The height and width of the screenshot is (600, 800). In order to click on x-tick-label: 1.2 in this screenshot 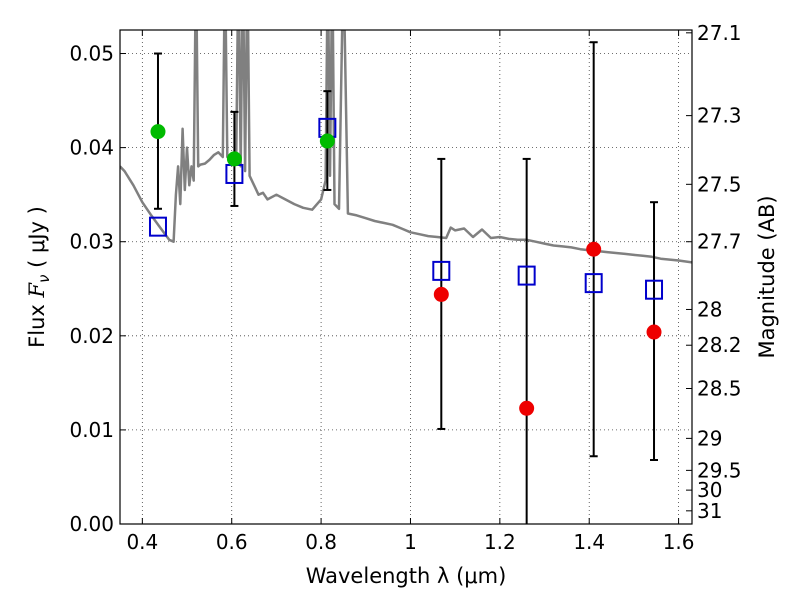, I will do `click(500, 542)`.